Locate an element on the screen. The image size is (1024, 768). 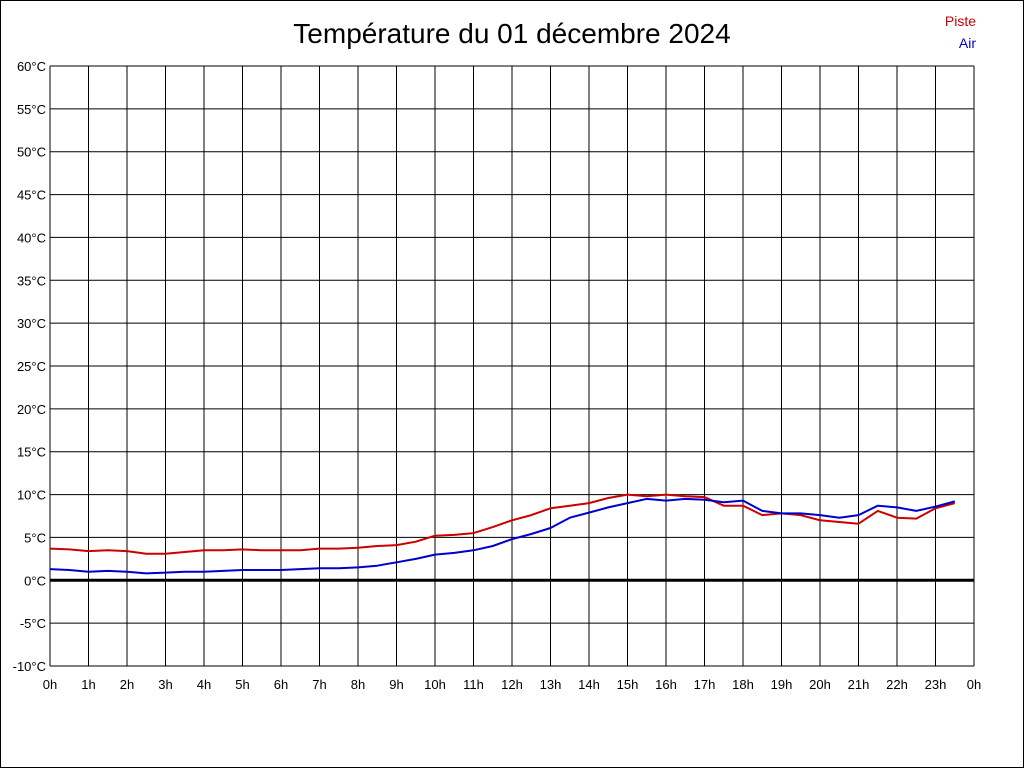
series-line-air is located at coordinates (502, 536).